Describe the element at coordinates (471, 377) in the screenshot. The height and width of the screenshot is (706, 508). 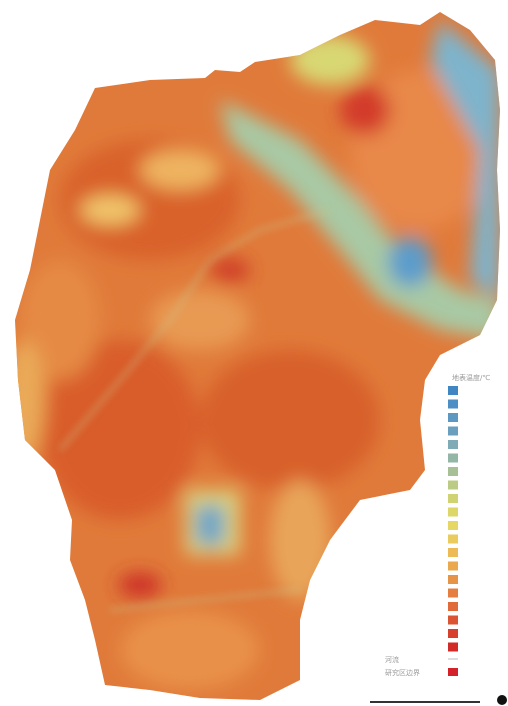
I see `legend-title: 地表温度/℃` at that location.